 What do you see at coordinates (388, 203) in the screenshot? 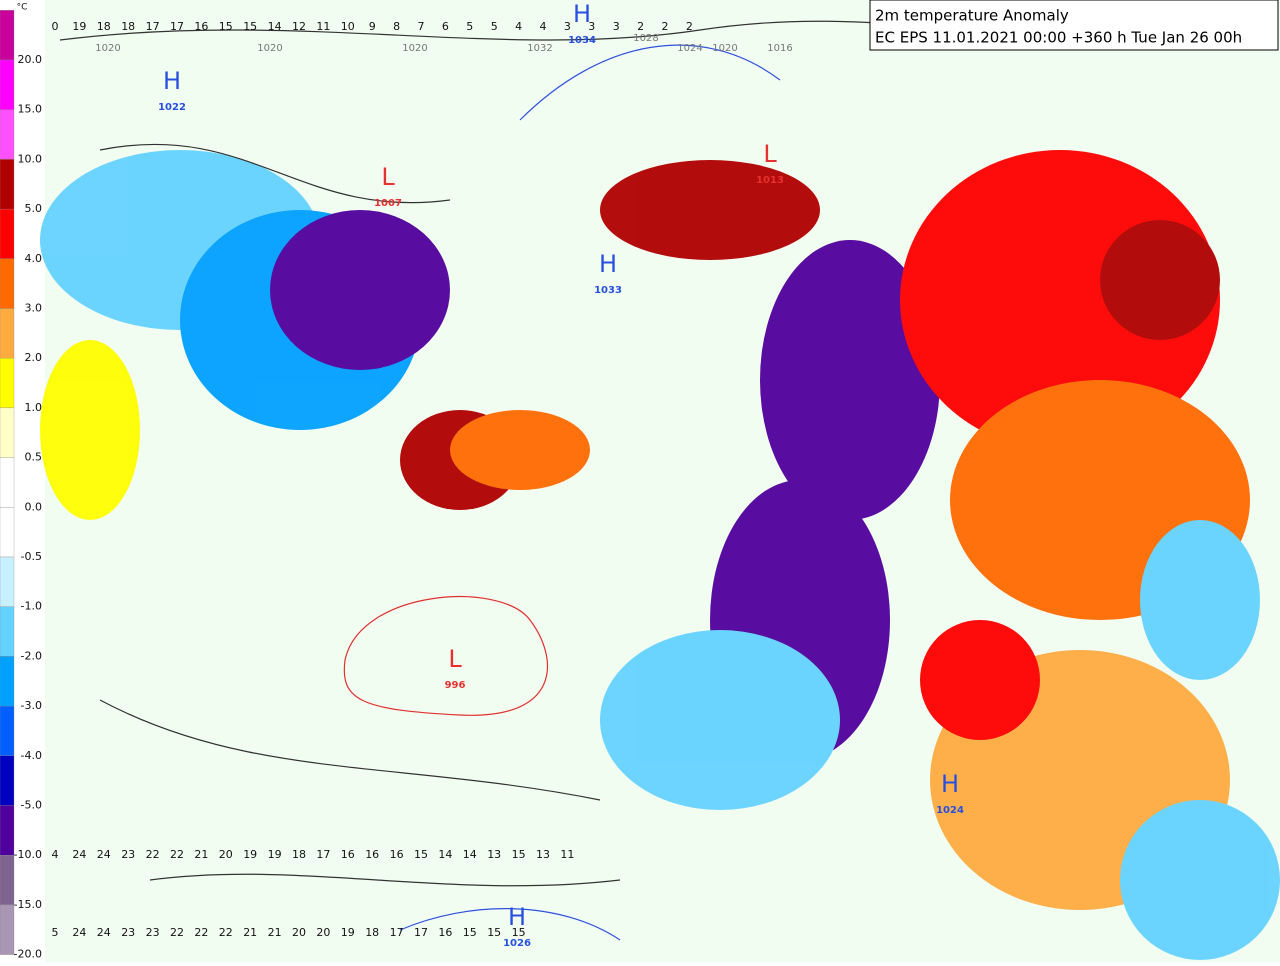
I see `center-value: 1007` at bounding box center [388, 203].